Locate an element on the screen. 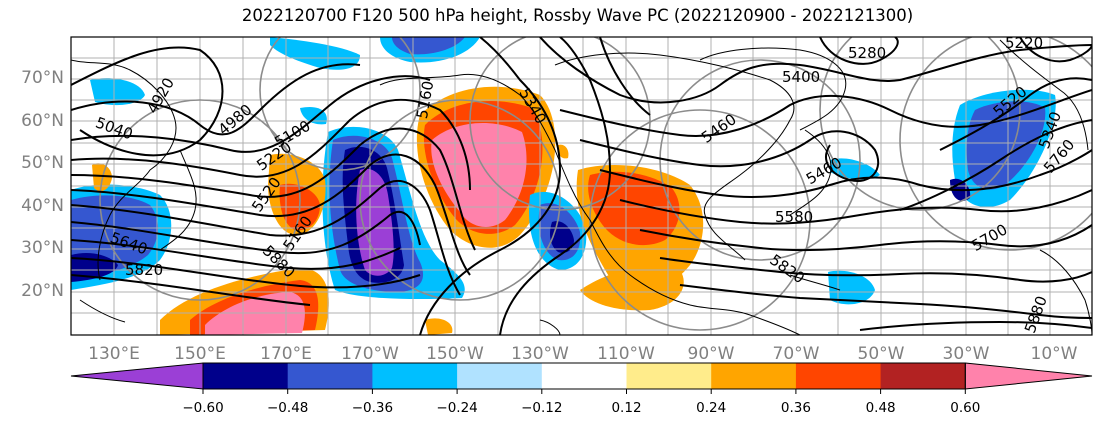 The height and width of the screenshot is (429, 1105). colorbar-extend-low is located at coordinates (137, 376).